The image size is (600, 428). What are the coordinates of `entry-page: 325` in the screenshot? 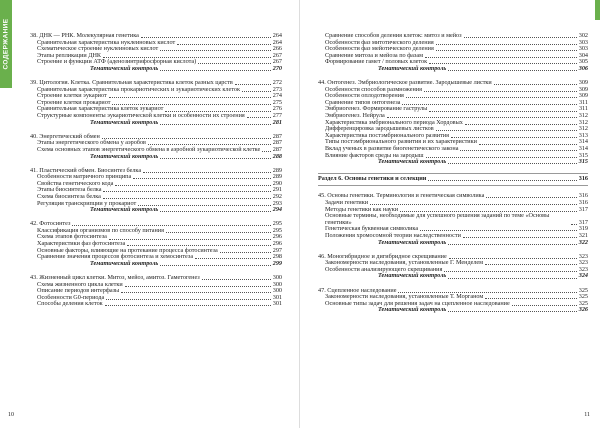 It's located at (583, 303).